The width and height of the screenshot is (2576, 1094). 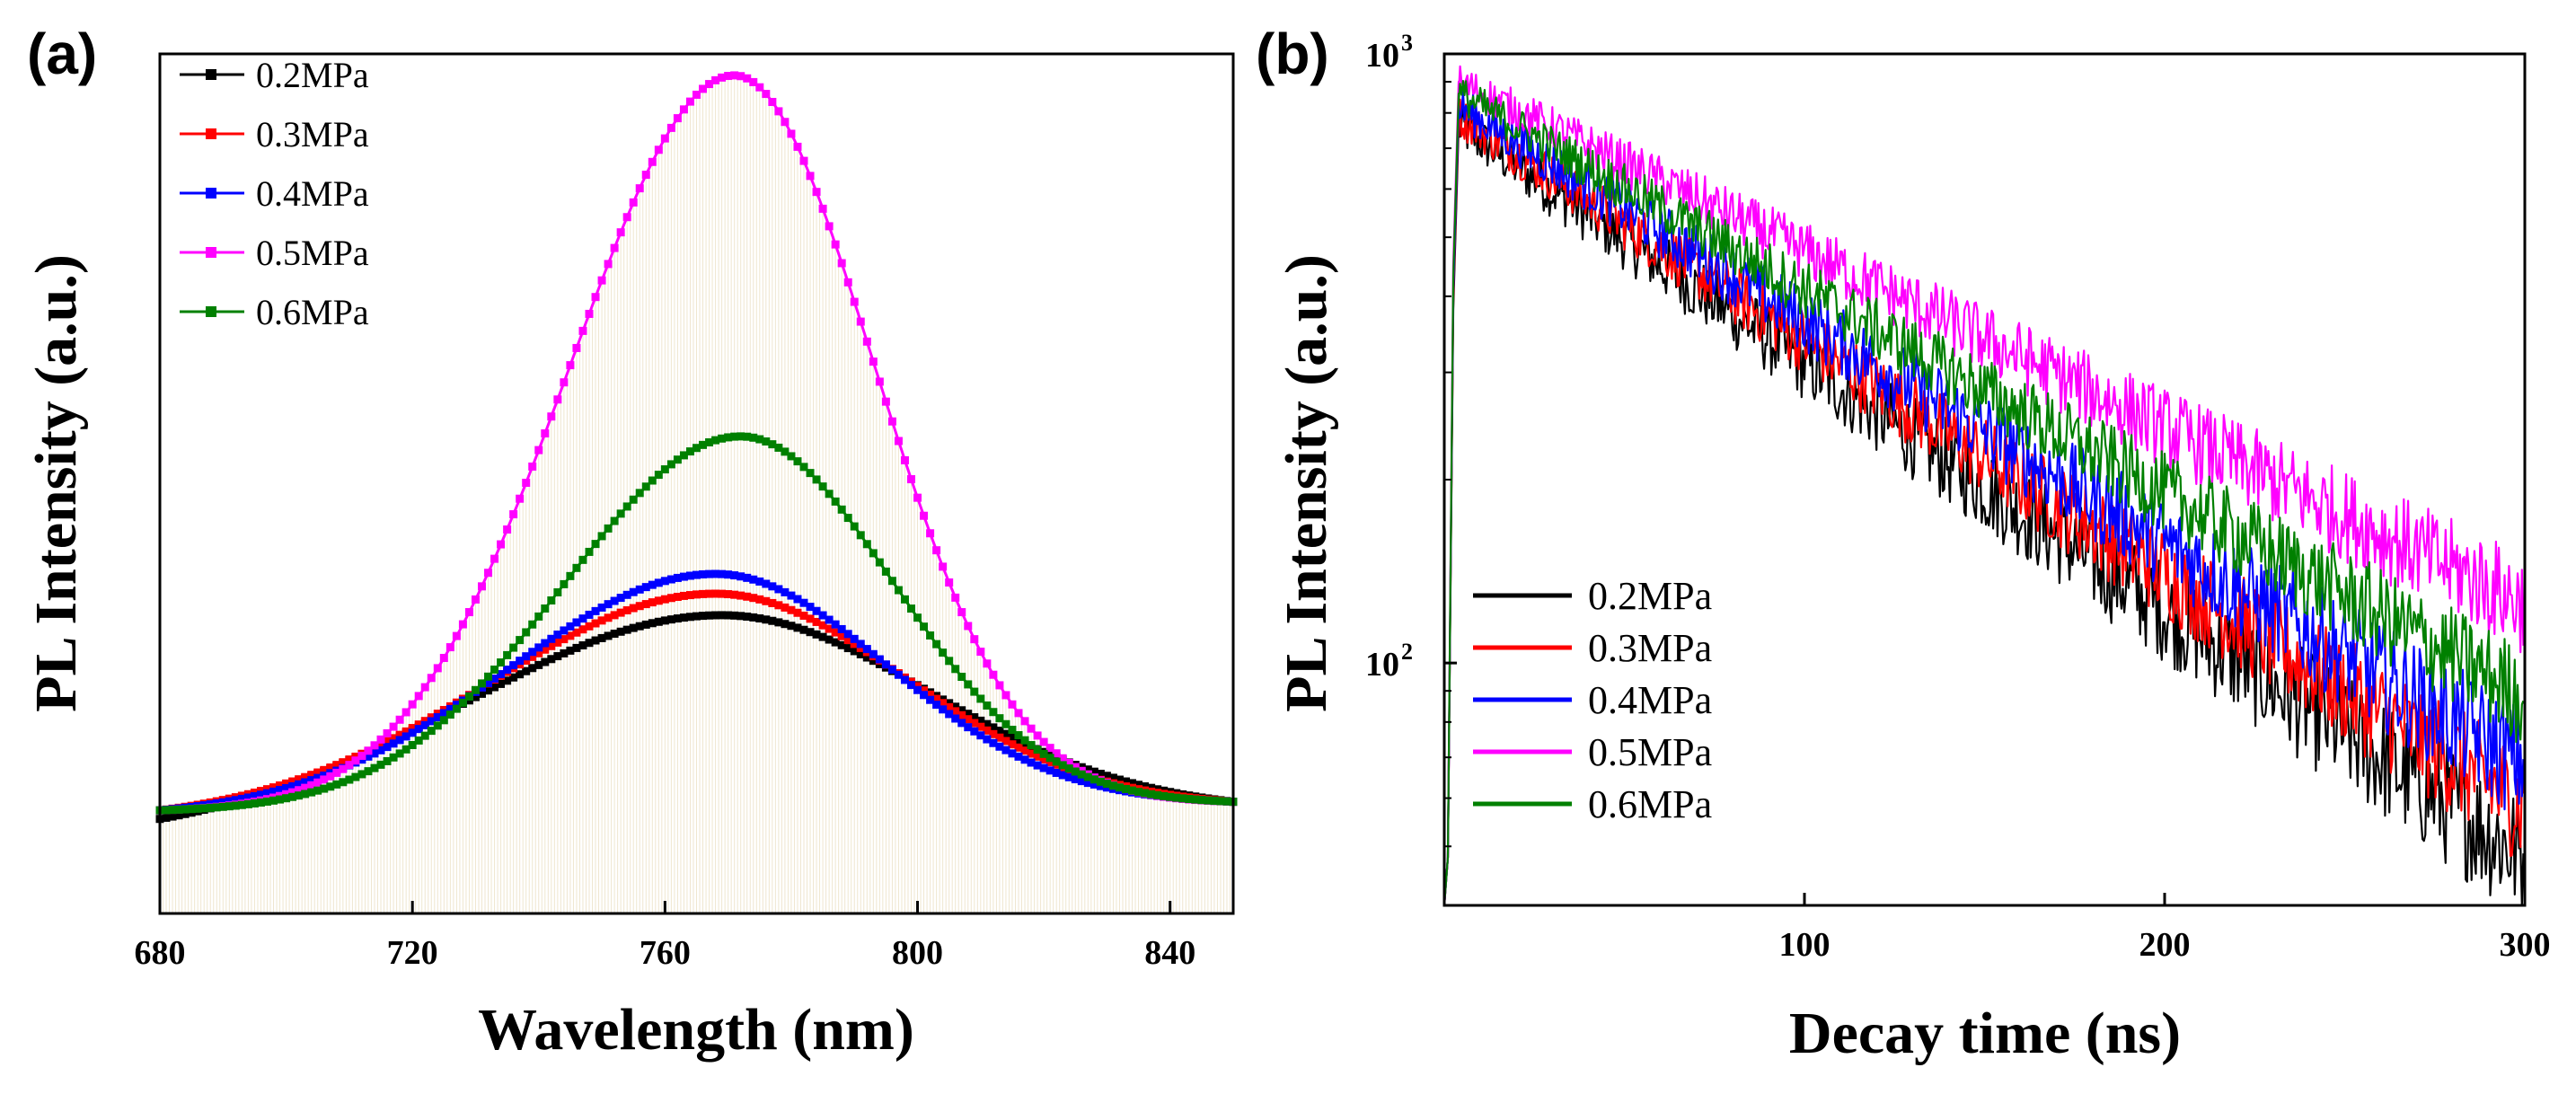 What do you see at coordinates (312, 134) in the screenshot?
I see `panel-a-legend-label: 0.3MPa` at bounding box center [312, 134].